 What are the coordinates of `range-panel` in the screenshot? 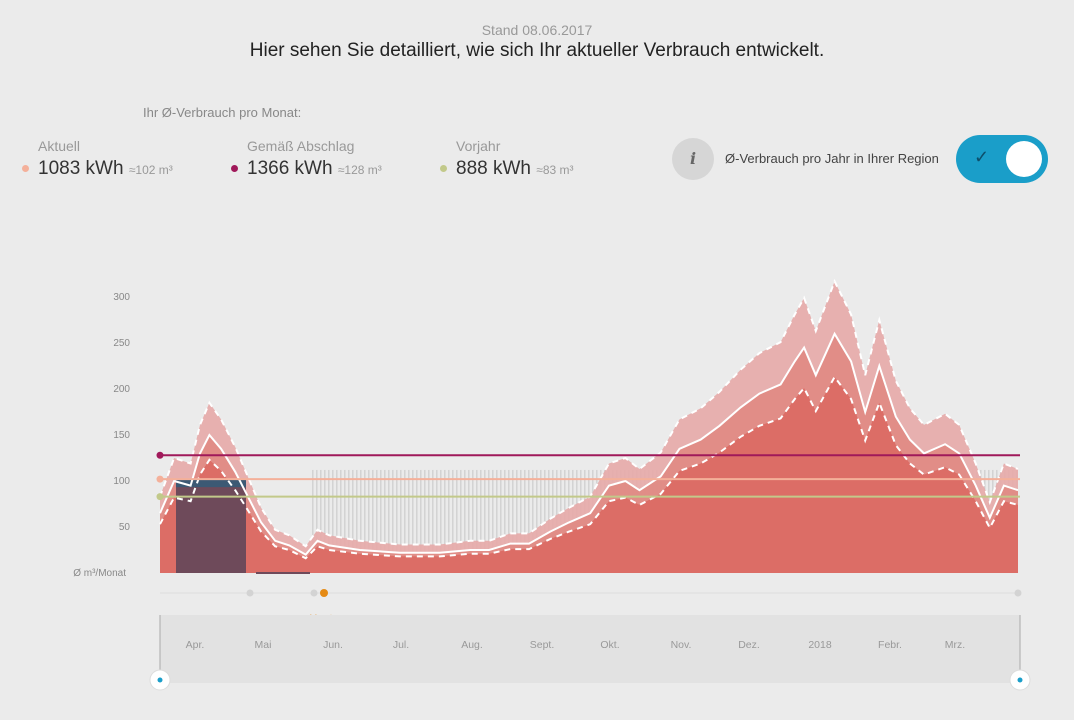 It's located at (590, 649).